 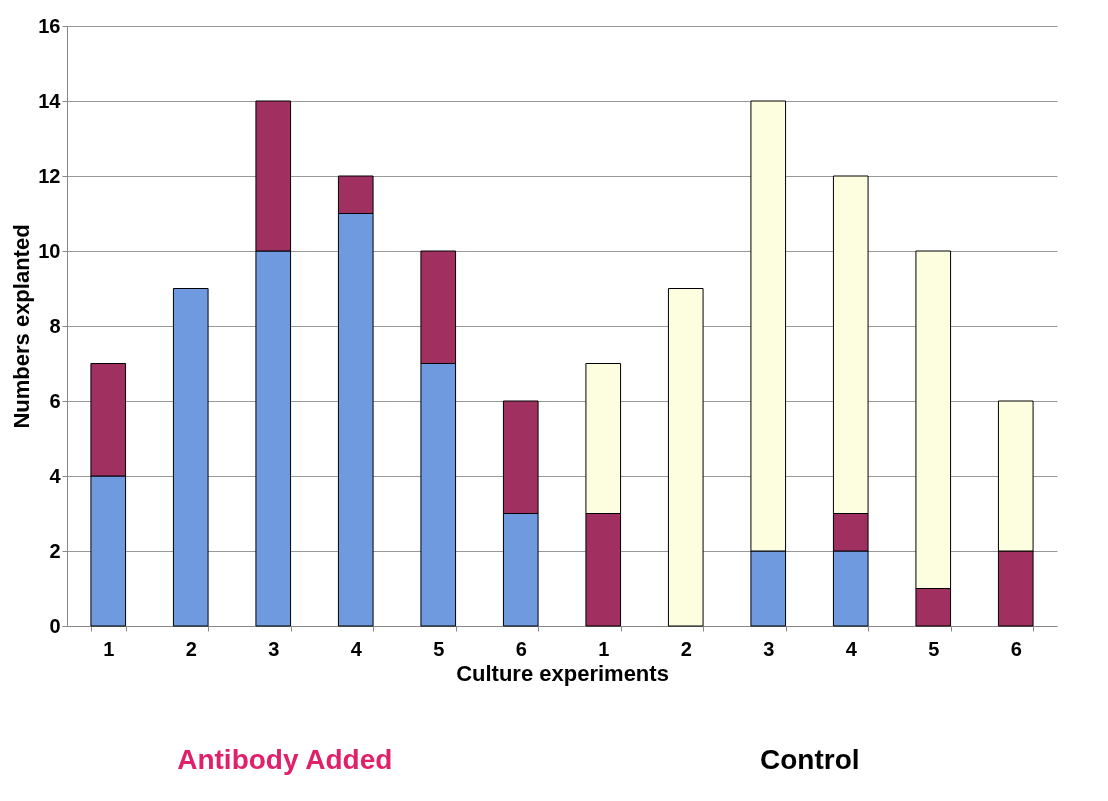 I want to click on y-tick-label: 16, so click(x=49, y=25).